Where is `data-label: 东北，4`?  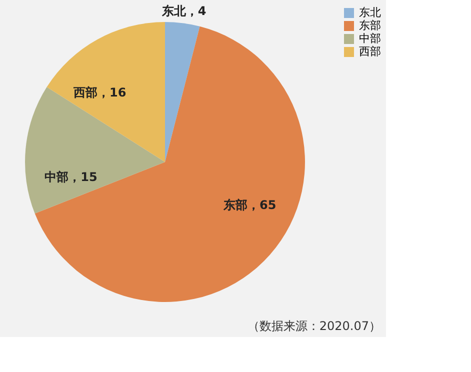 data-label: 东北，4 is located at coordinates (183, 11).